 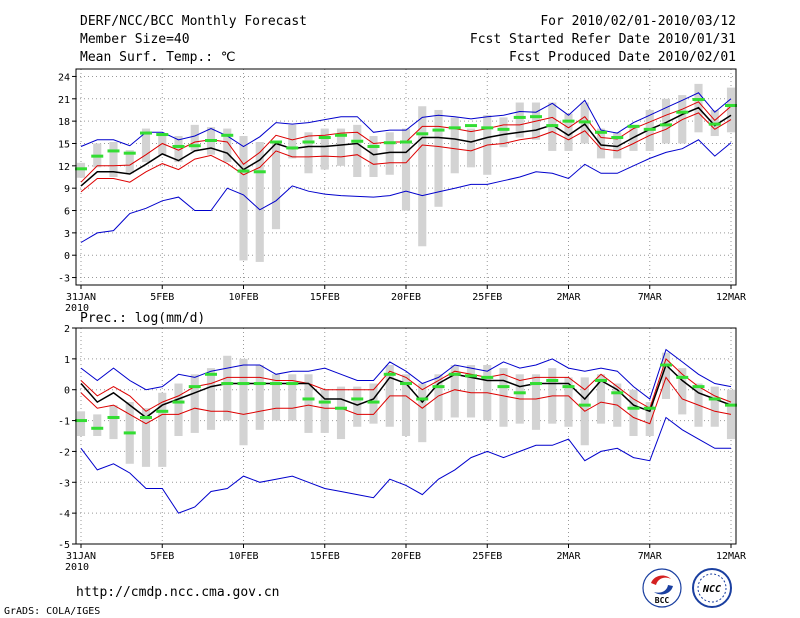 I want to click on temp-ytick-label-9: 24, so click(x=64, y=77).